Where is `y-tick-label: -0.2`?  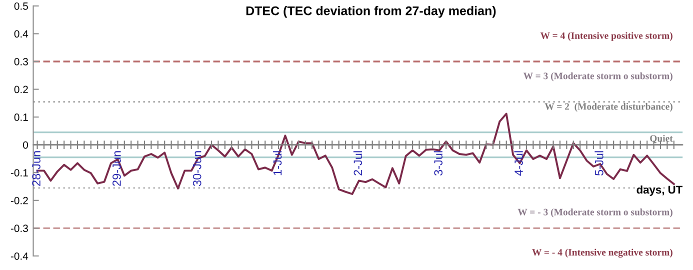
y-tick-label: -0.2 is located at coordinates (19, 200).